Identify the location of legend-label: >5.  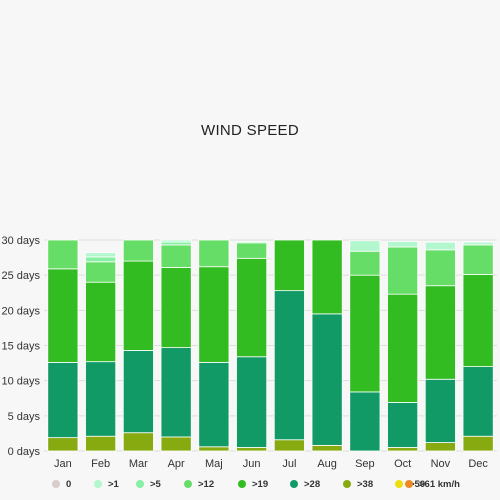
(156, 484).